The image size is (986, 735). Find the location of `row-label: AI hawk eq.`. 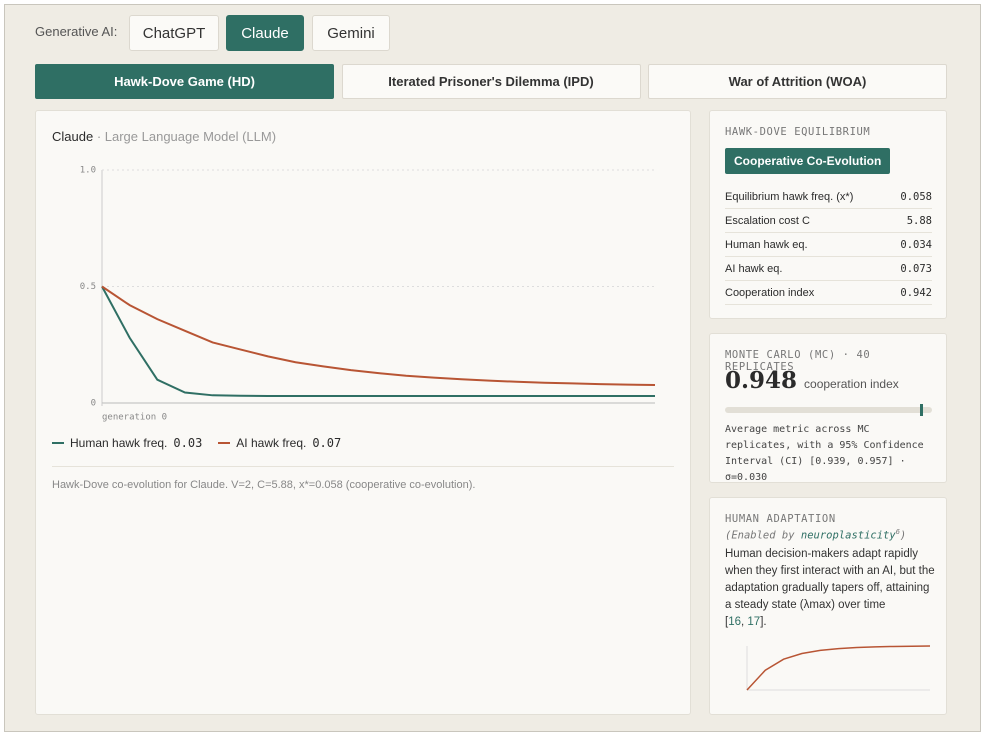

row-label: AI hawk eq. is located at coordinates (754, 268).